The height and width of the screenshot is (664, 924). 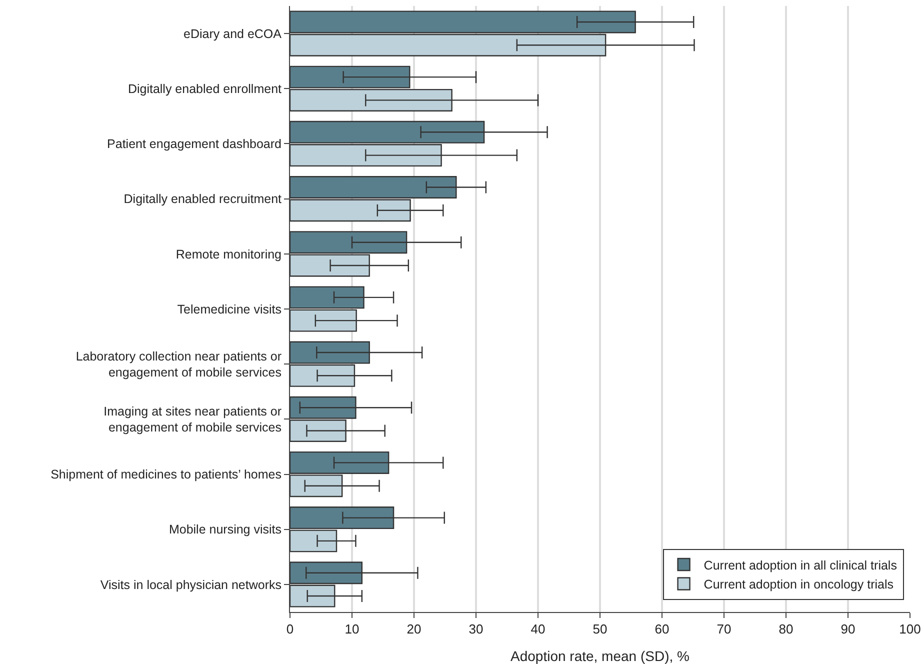 I want to click on y-tick-label: Digitally enabled enrollment, so click(x=205, y=89).